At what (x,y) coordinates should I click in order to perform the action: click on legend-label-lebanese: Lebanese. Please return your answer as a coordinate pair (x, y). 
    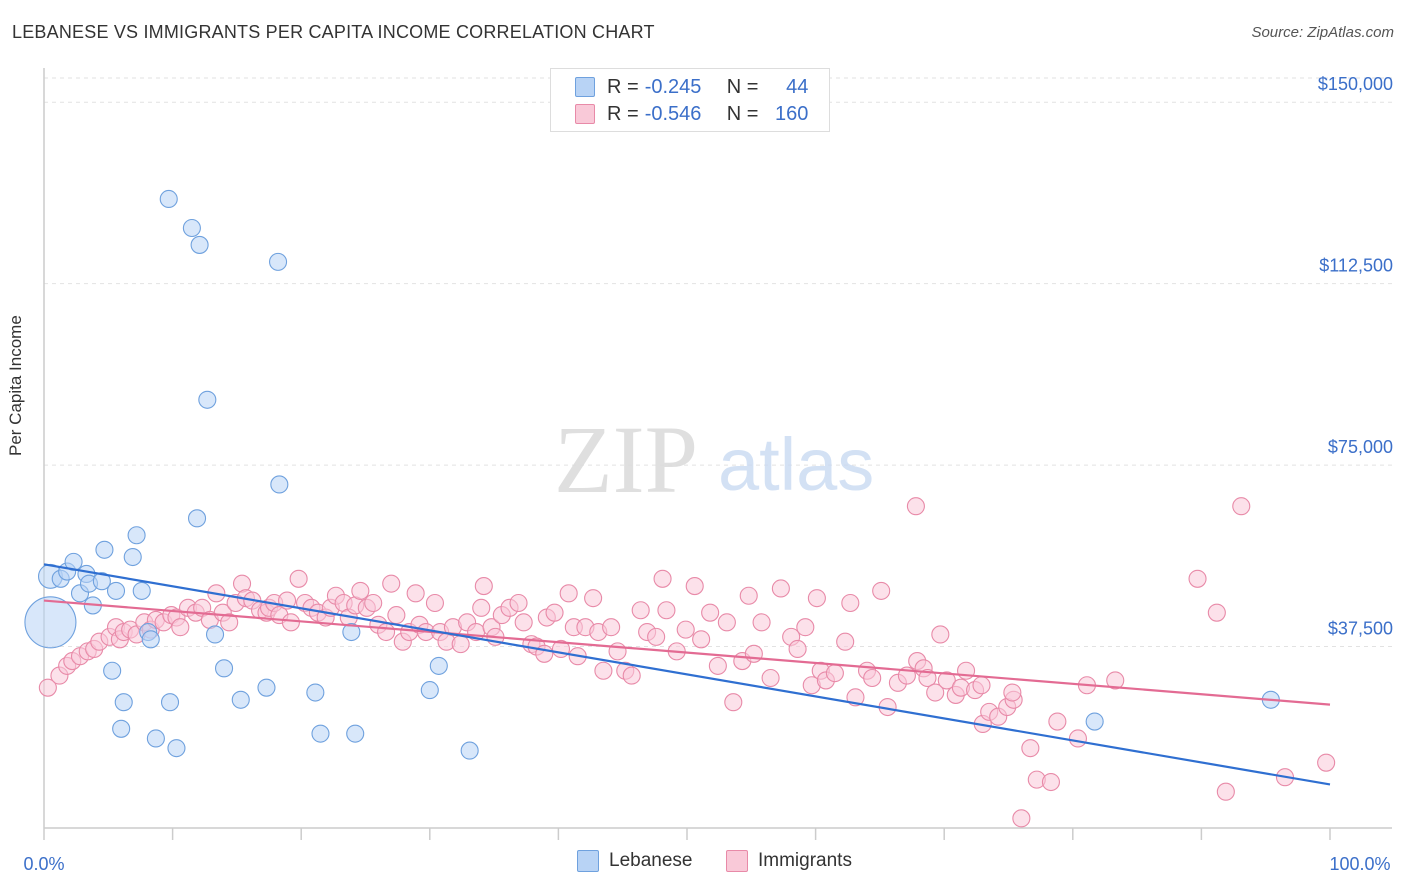
    Looking at the image, I should click on (651, 860).